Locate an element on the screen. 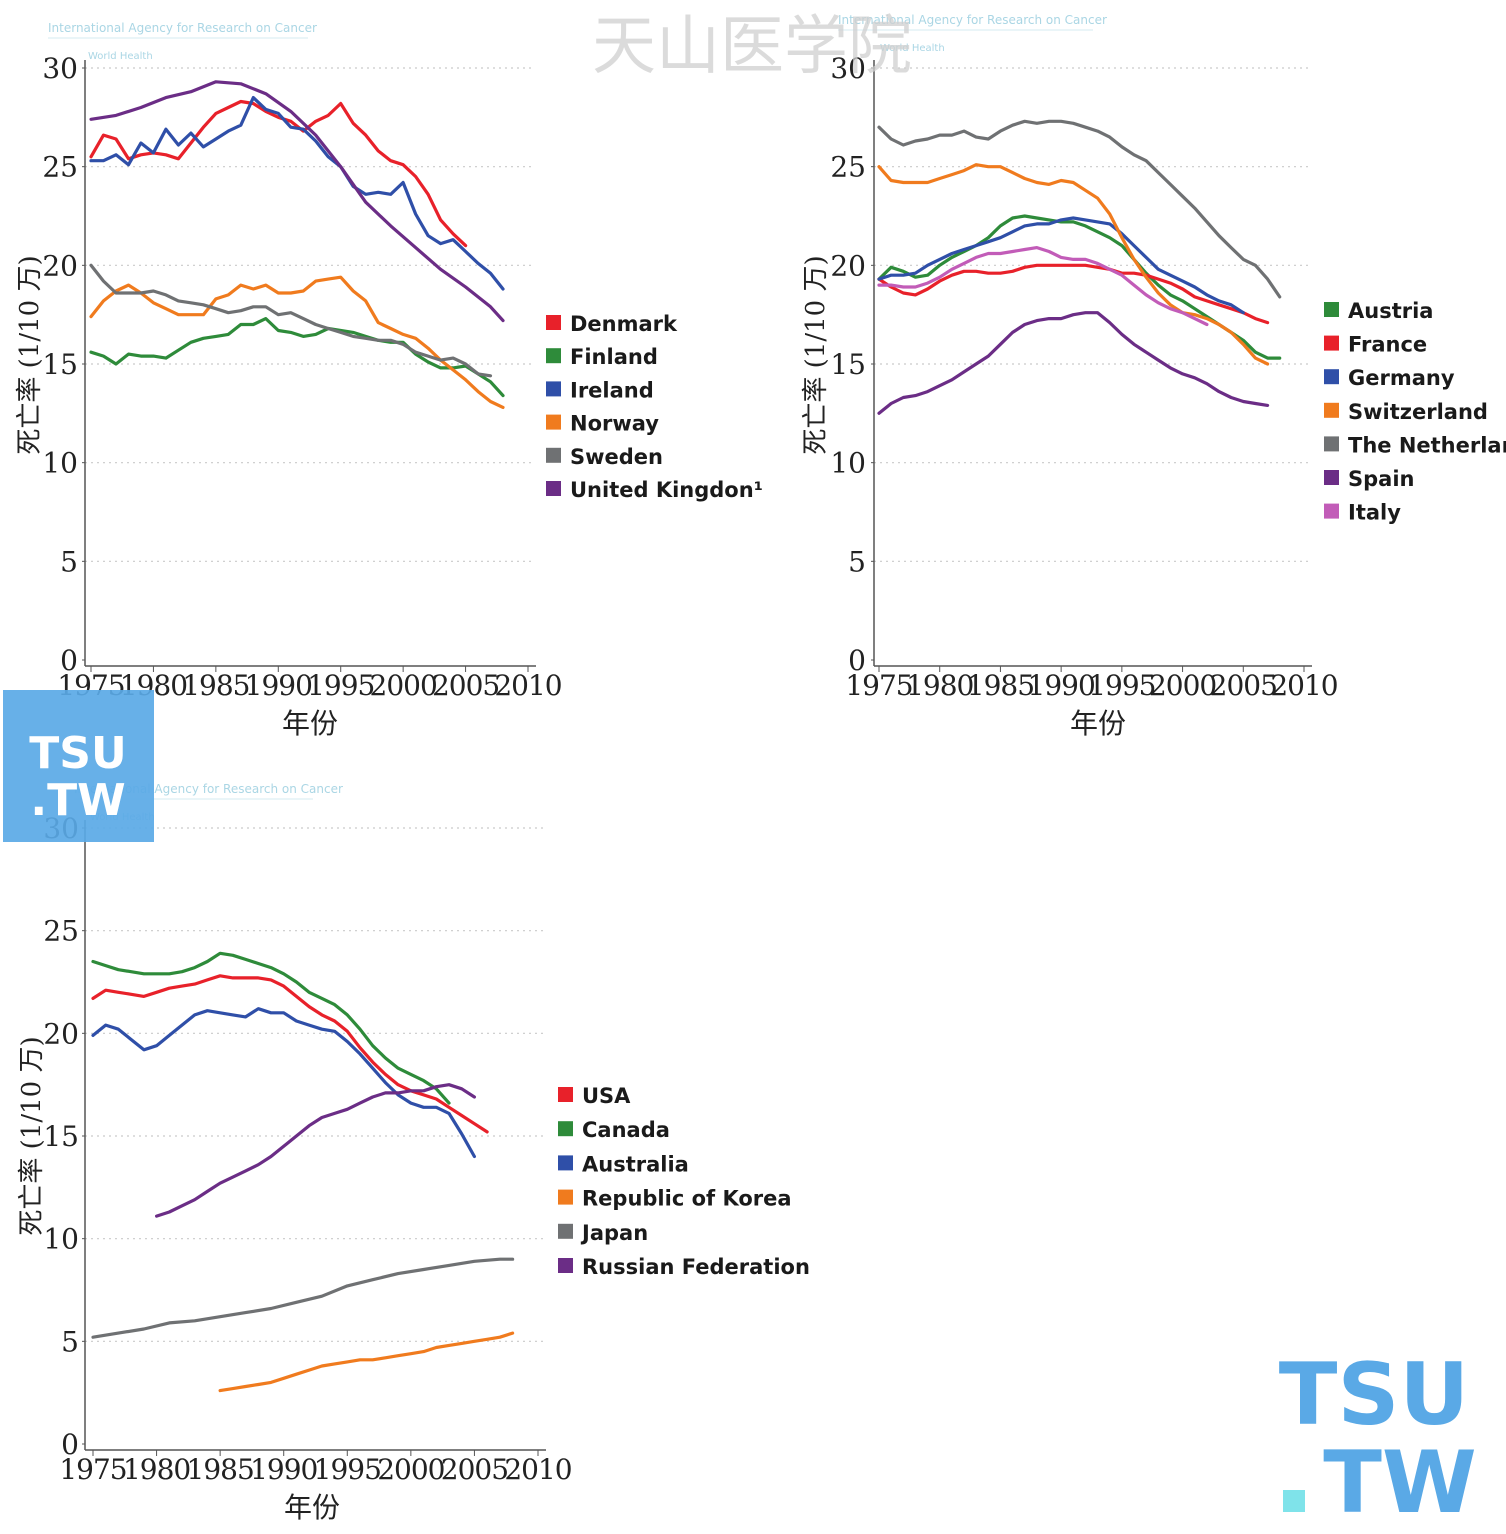 The height and width of the screenshot is (1534, 1506). series-line-usa is located at coordinates (290, 1054).